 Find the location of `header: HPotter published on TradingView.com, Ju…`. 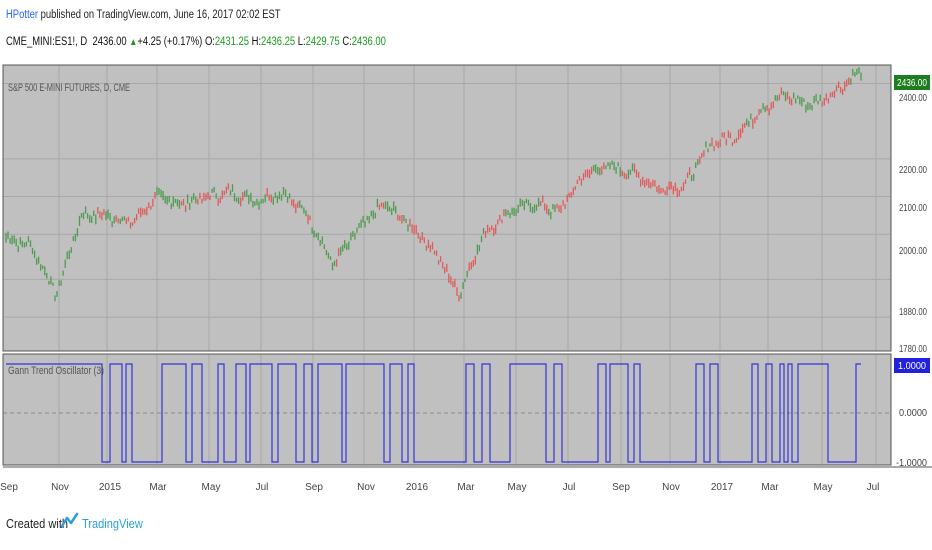

header: HPotter published on TradingView.com, Ju… is located at coordinates (466, 31).